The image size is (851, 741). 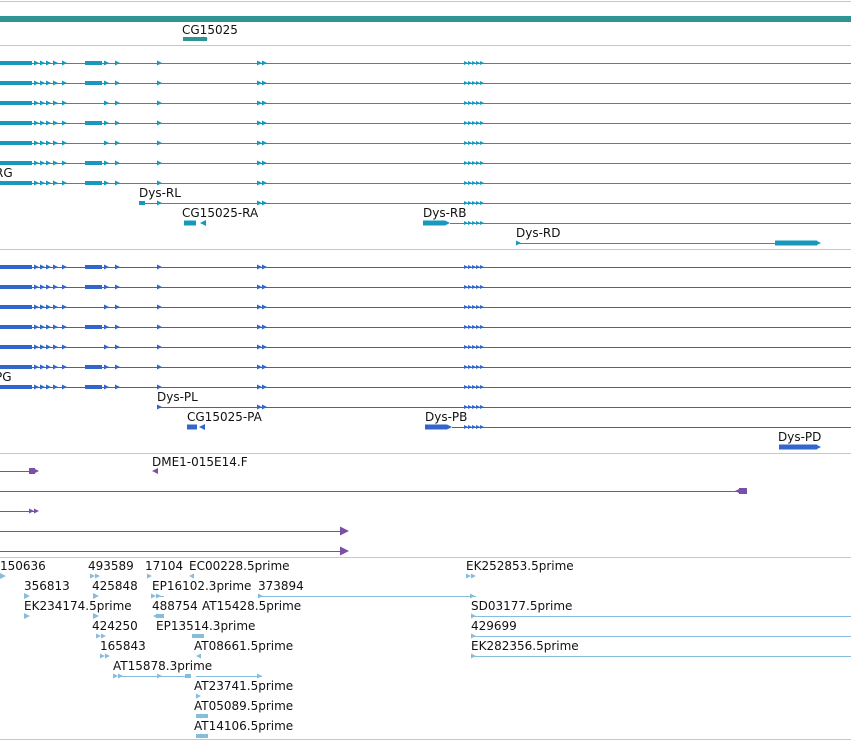 I want to click on transcript-label-dys-rl: Dys-RL, so click(x=160, y=193).